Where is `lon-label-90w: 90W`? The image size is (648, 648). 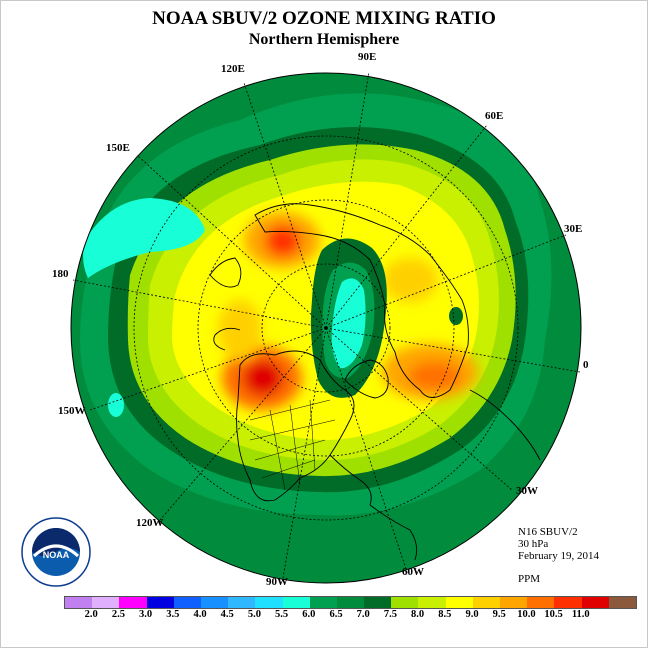 lon-label-90w: 90W is located at coordinates (277, 582).